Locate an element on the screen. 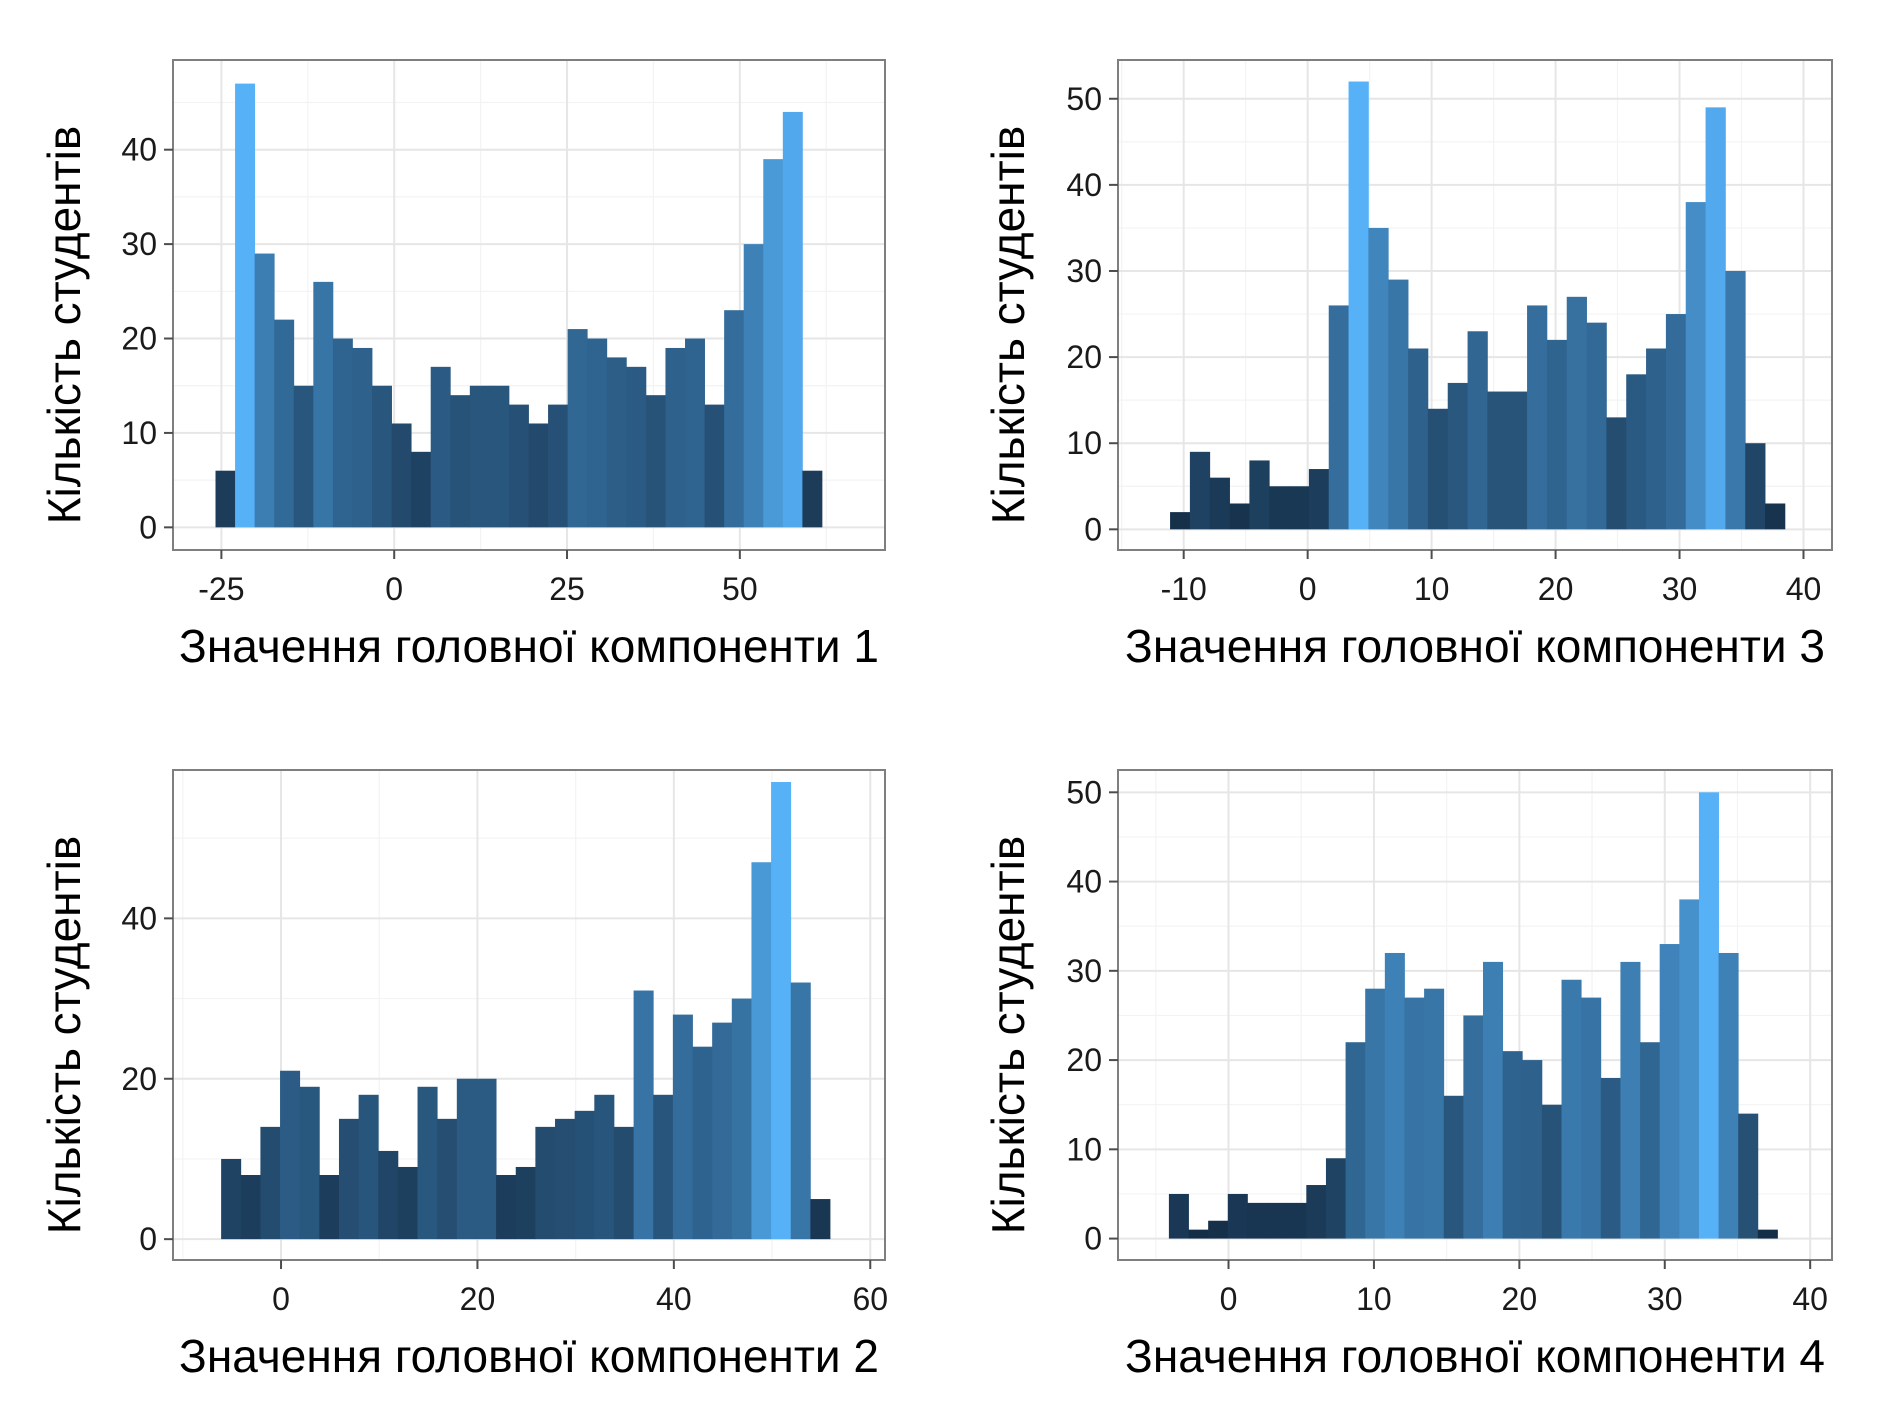 This screenshot has width=1889, height=1417. y-tick-label: 20 is located at coordinates (139, 1079).